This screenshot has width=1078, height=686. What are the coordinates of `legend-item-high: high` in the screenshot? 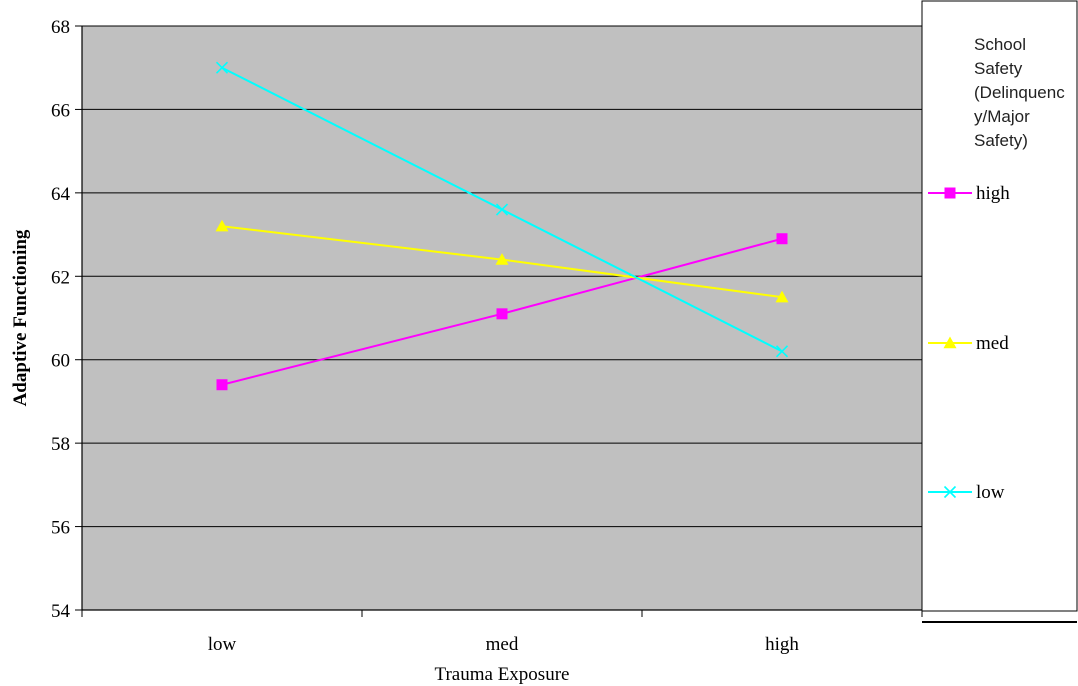 It's located at (969, 193).